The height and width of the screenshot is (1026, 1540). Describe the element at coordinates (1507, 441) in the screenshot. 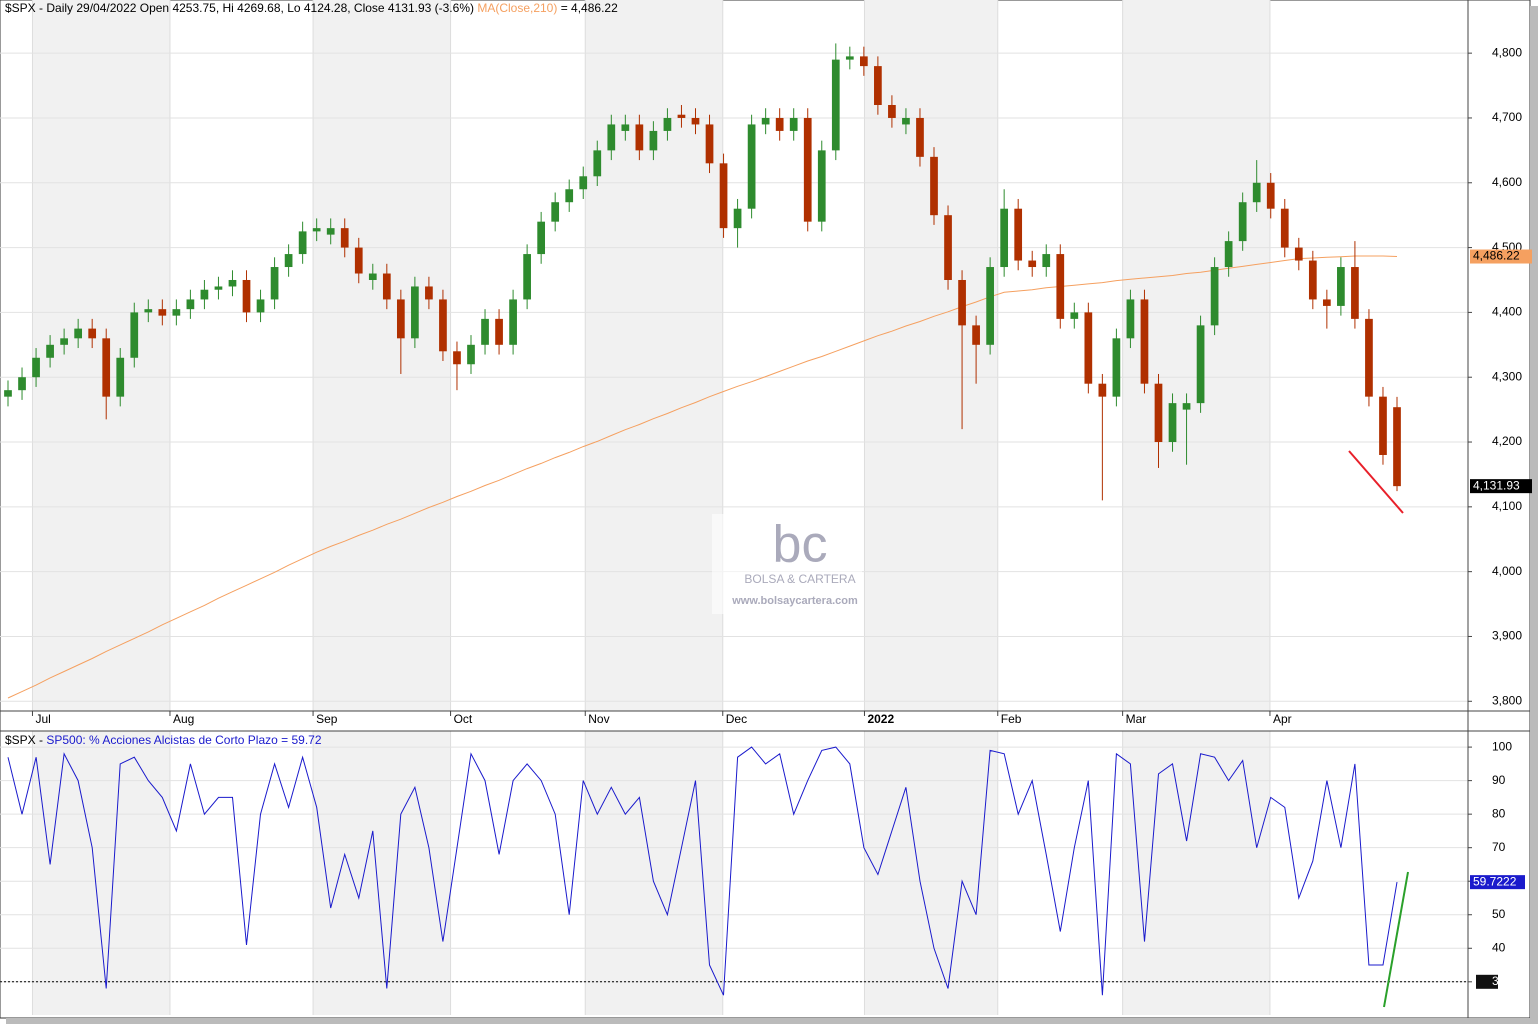

I see `y-tick-label: 4,200` at that location.